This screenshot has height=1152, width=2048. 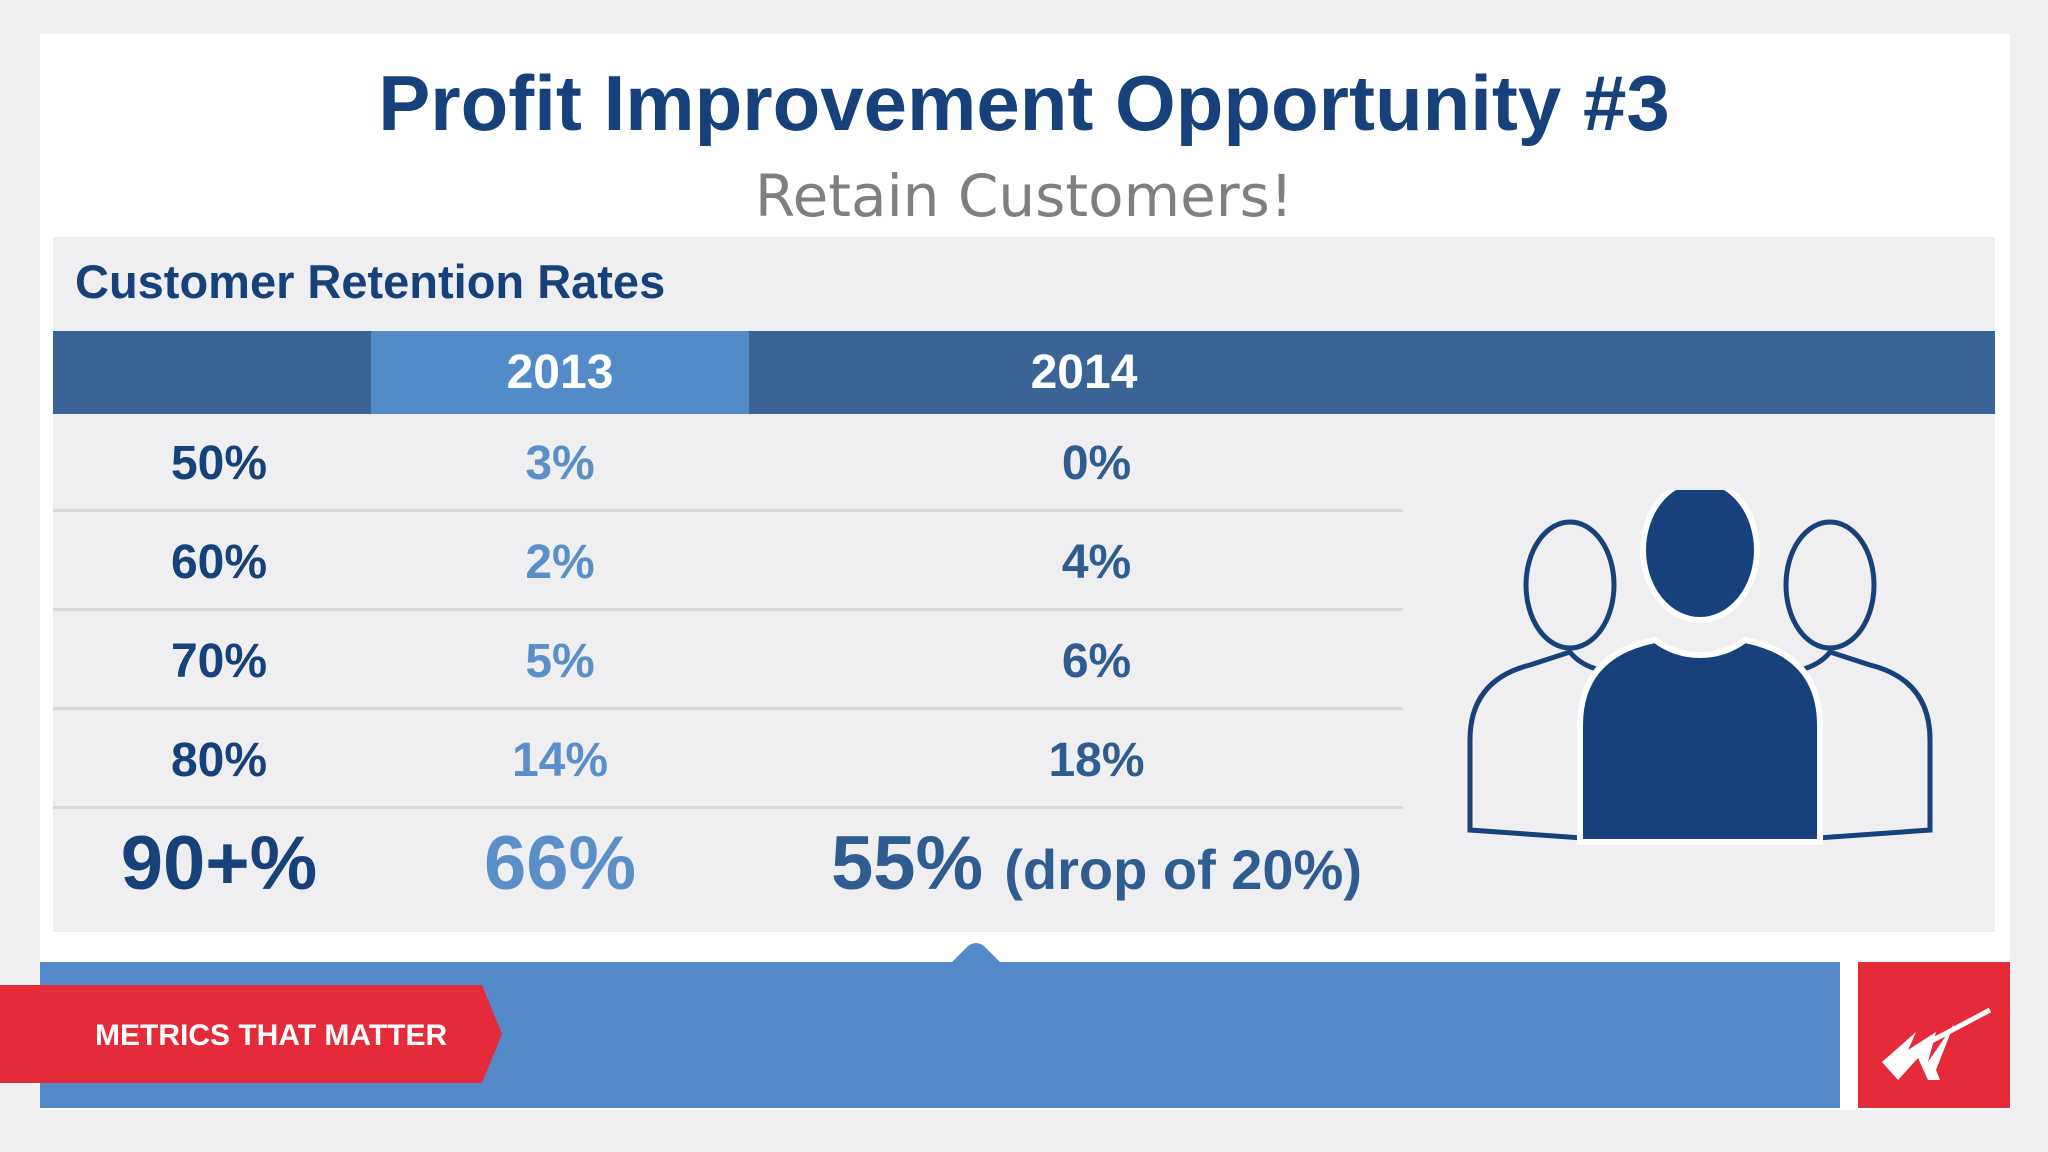 What do you see at coordinates (907, 863) in the screenshot?
I see `value-2014: 55%` at bounding box center [907, 863].